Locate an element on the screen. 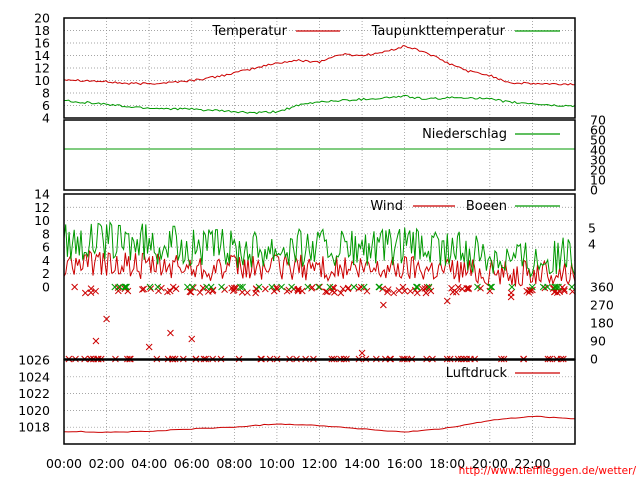 This screenshot has height=480, width=640. x-tick-label: 18:00 is located at coordinates (447, 463).